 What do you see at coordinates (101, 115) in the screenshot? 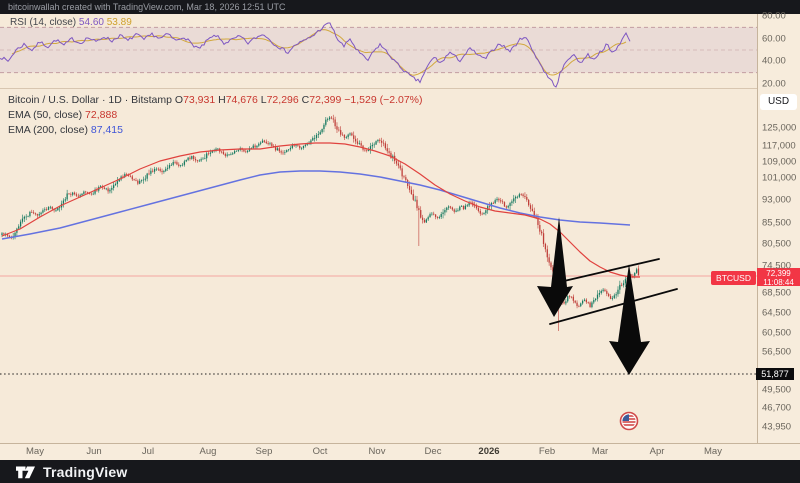
I see `ema50-value: 72,888` at bounding box center [101, 115].